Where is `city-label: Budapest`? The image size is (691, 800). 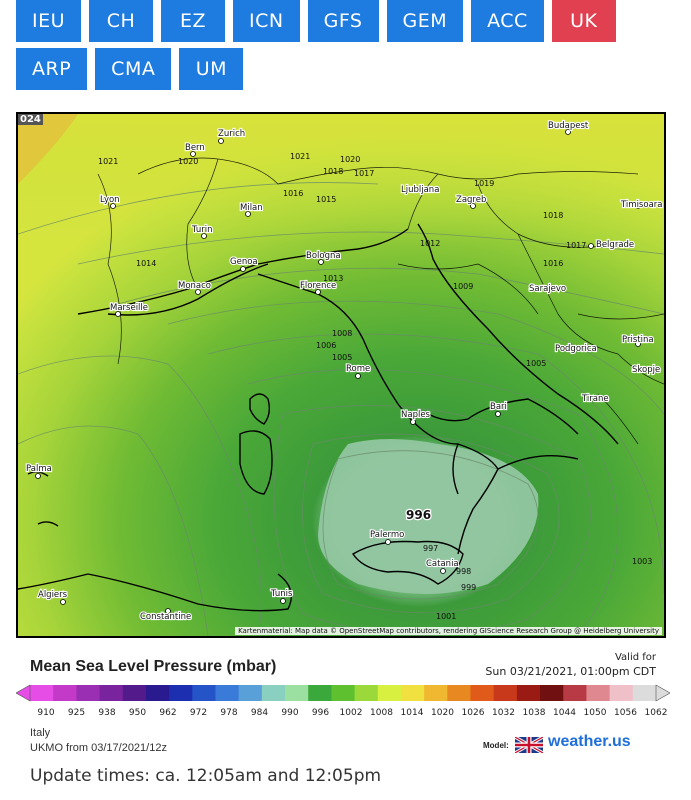 city-label: Budapest is located at coordinates (568, 126).